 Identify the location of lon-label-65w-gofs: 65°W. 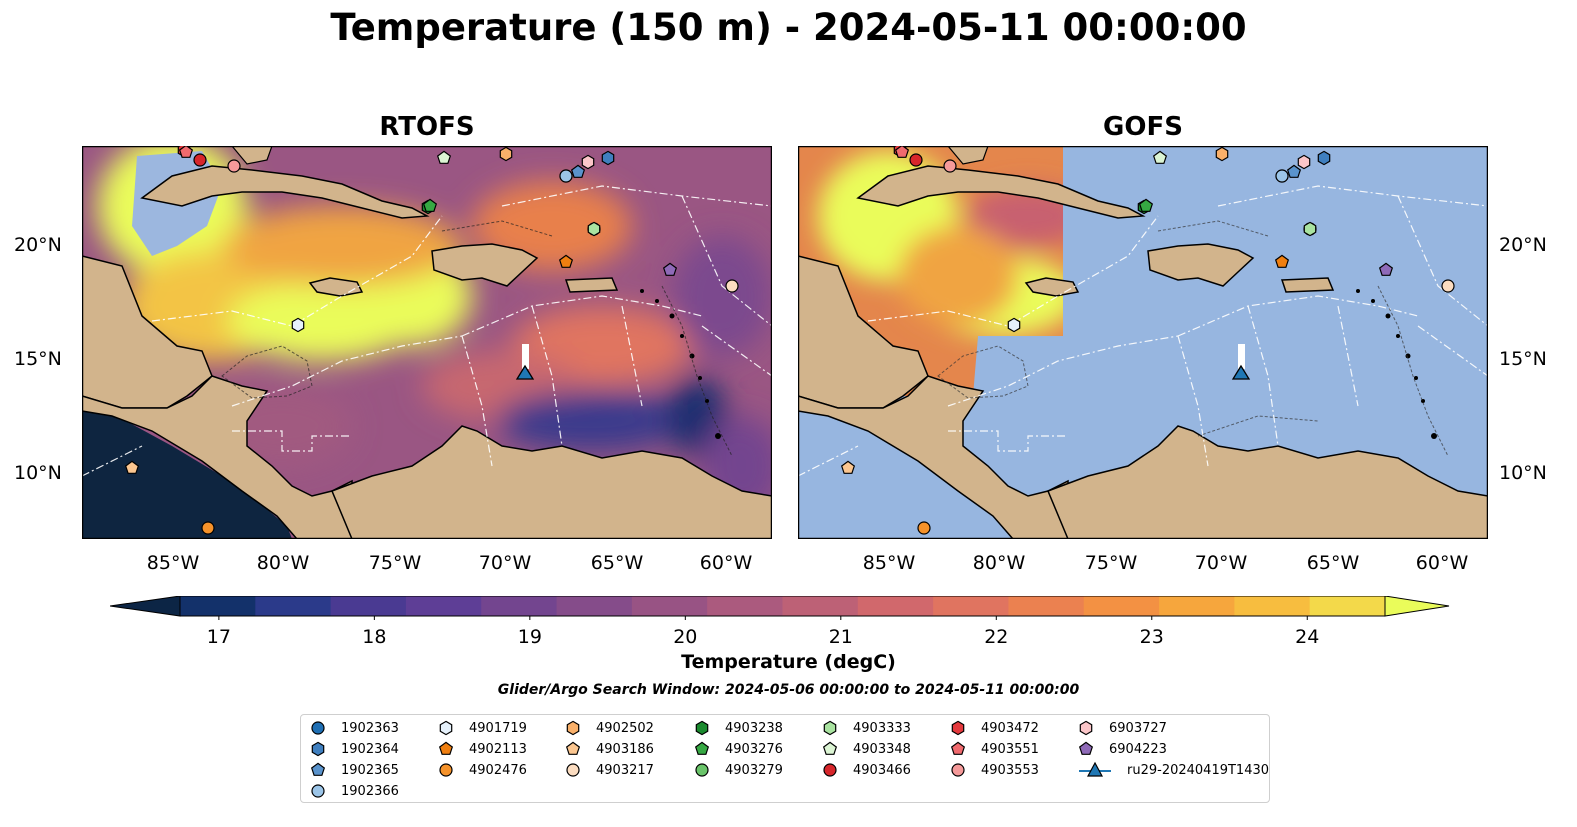
(1333, 563).